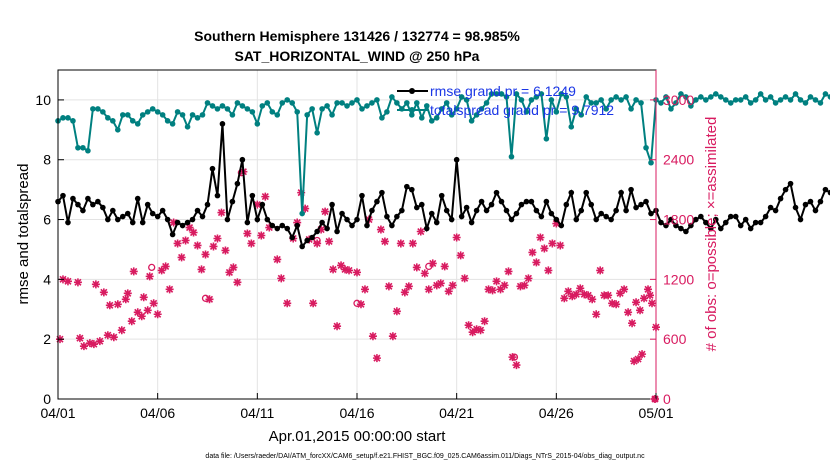 The image size is (830, 470). What do you see at coordinates (456, 413) in the screenshot?
I see `x-tick-label: 04/21` at bounding box center [456, 413].